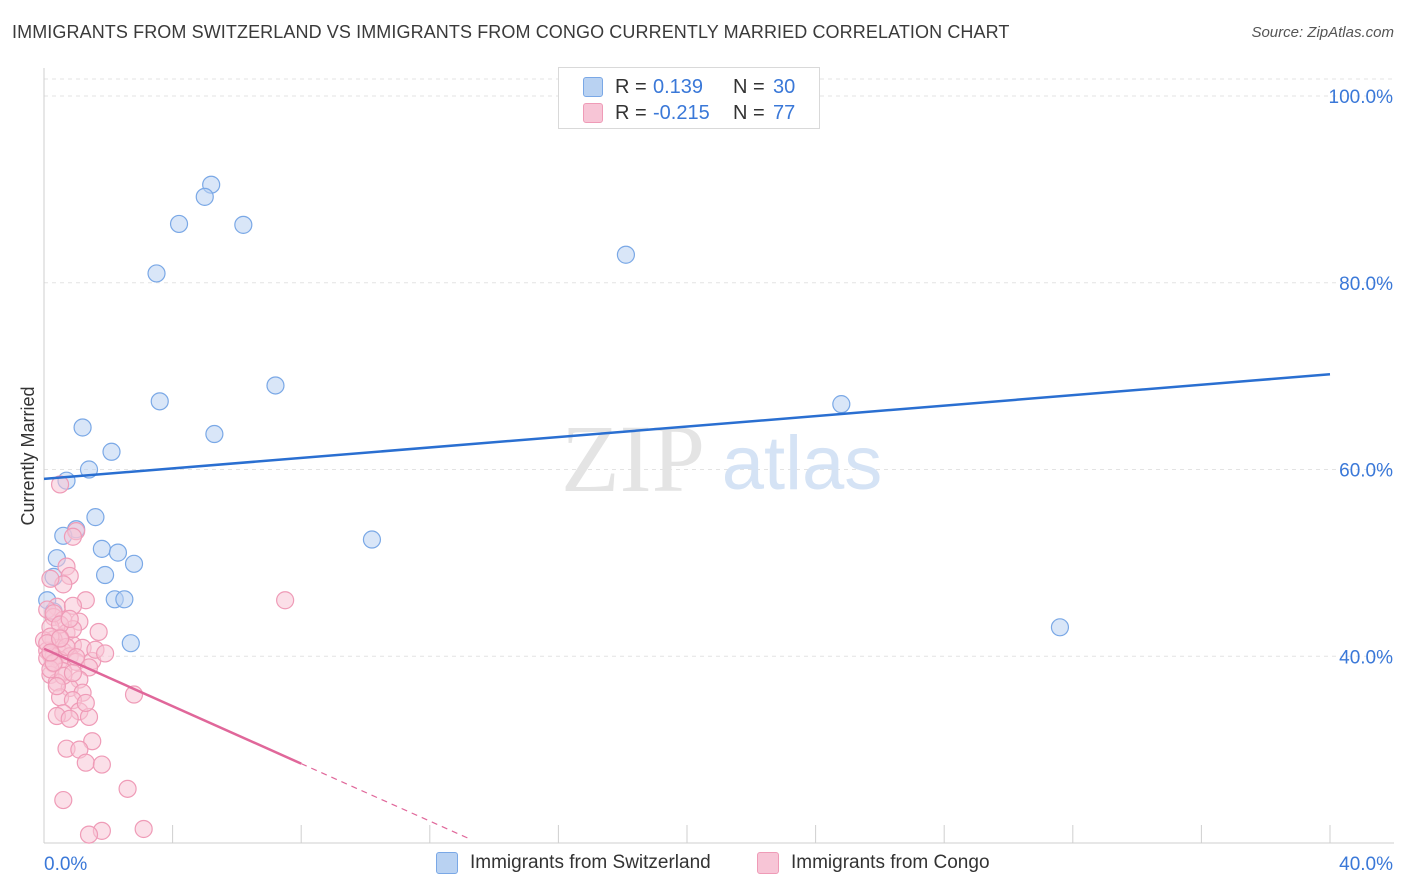  What do you see at coordinates (1366, 284) in the screenshot?
I see `y-tick-label: 80.0%` at bounding box center [1366, 284].